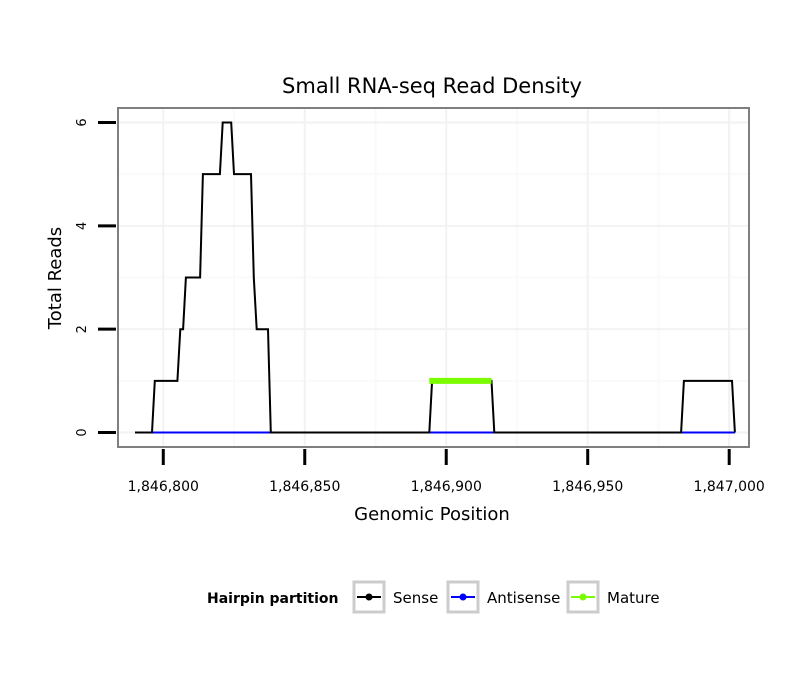  Describe the element at coordinates (95, 277) in the screenshot. I see `y-axis: 0 2 4 6` at that location.